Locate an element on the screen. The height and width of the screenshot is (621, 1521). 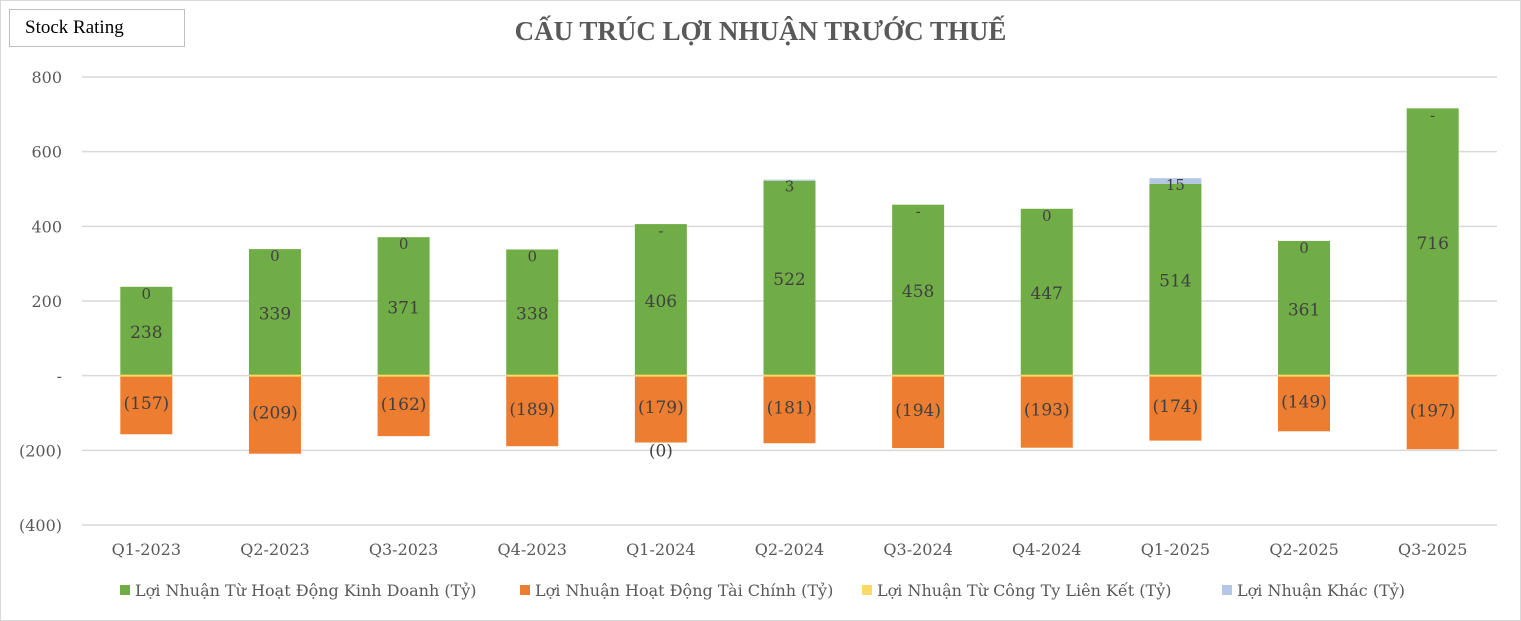
y-tick-label: 600 is located at coordinates (46, 152).